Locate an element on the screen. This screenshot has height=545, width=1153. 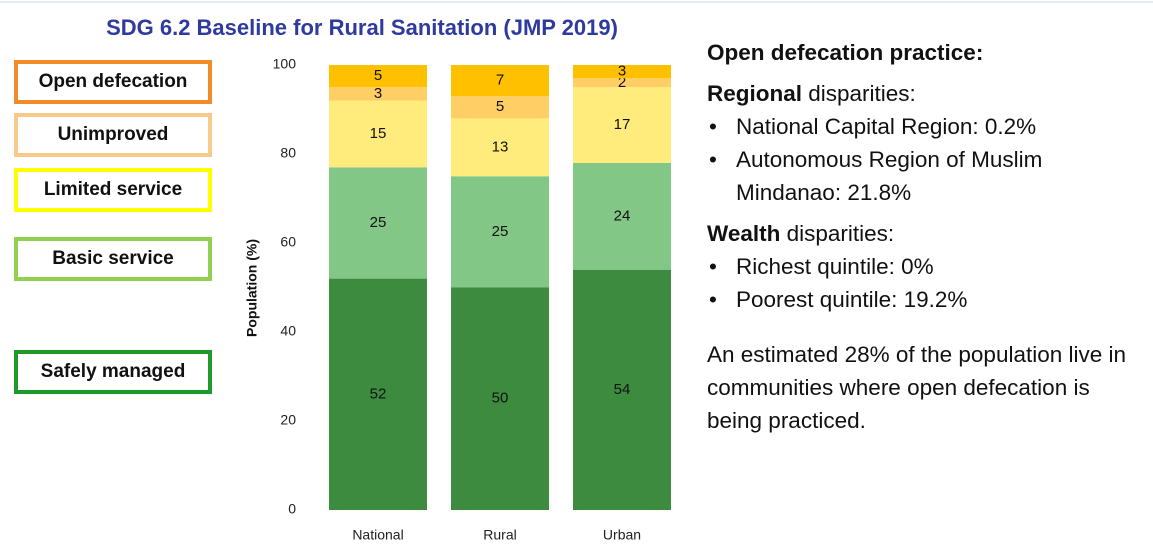
data-label: 7 is located at coordinates (500, 80).